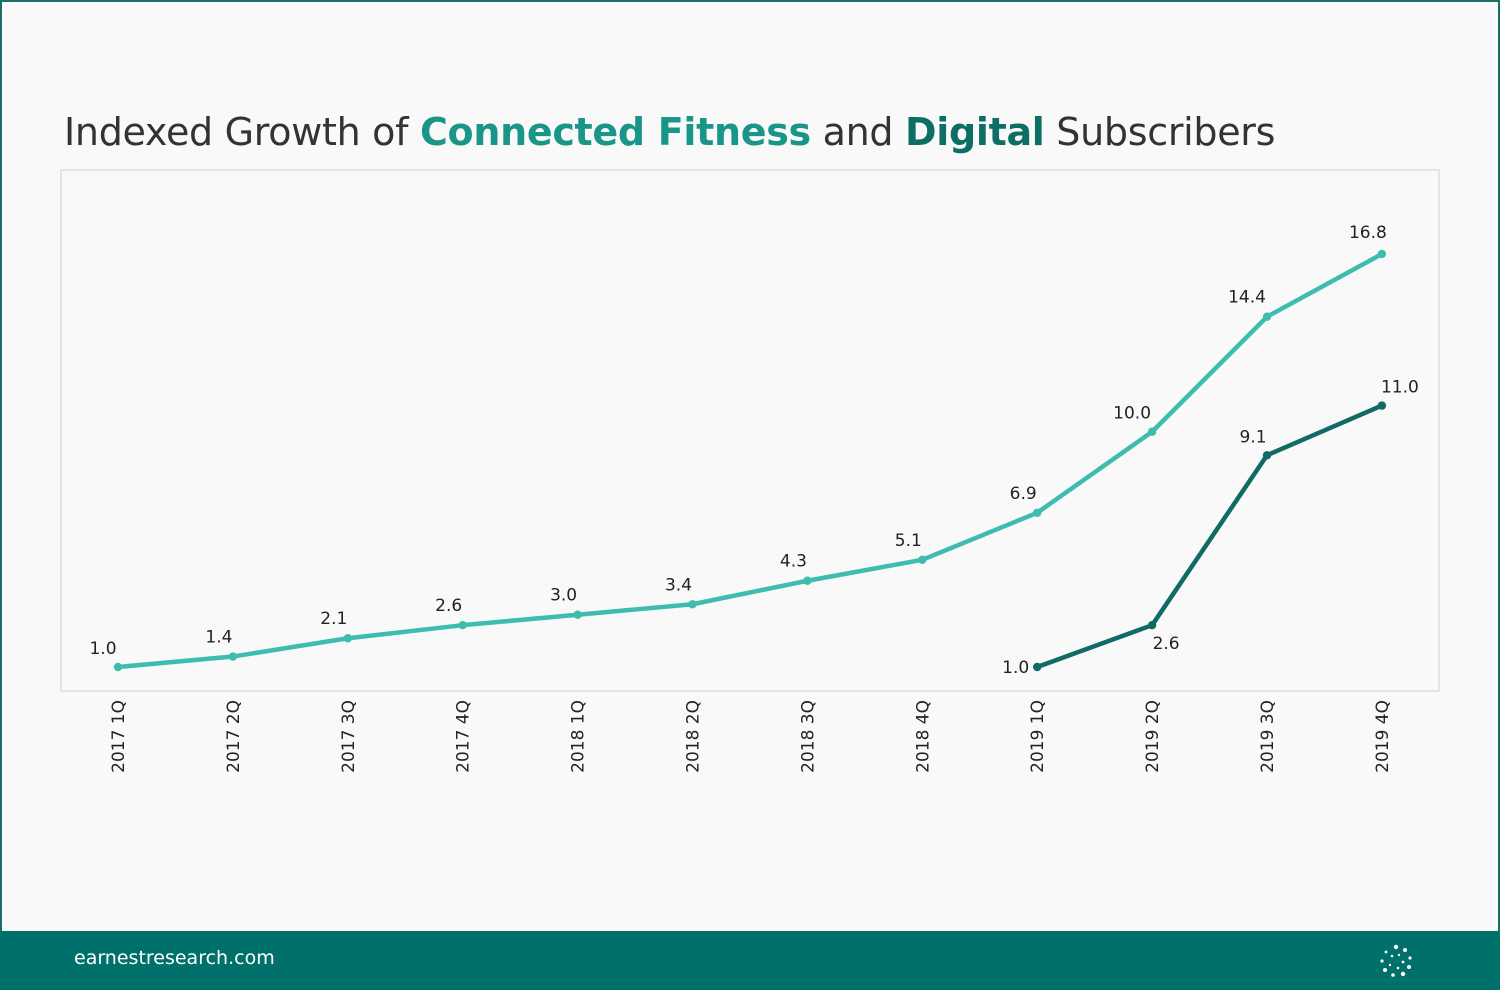 This screenshot has height=990, width=1500. Describe the element at coordinates (464, 736) in the screenshot. I see `x-tick-label: 2017 4Q` at that location.